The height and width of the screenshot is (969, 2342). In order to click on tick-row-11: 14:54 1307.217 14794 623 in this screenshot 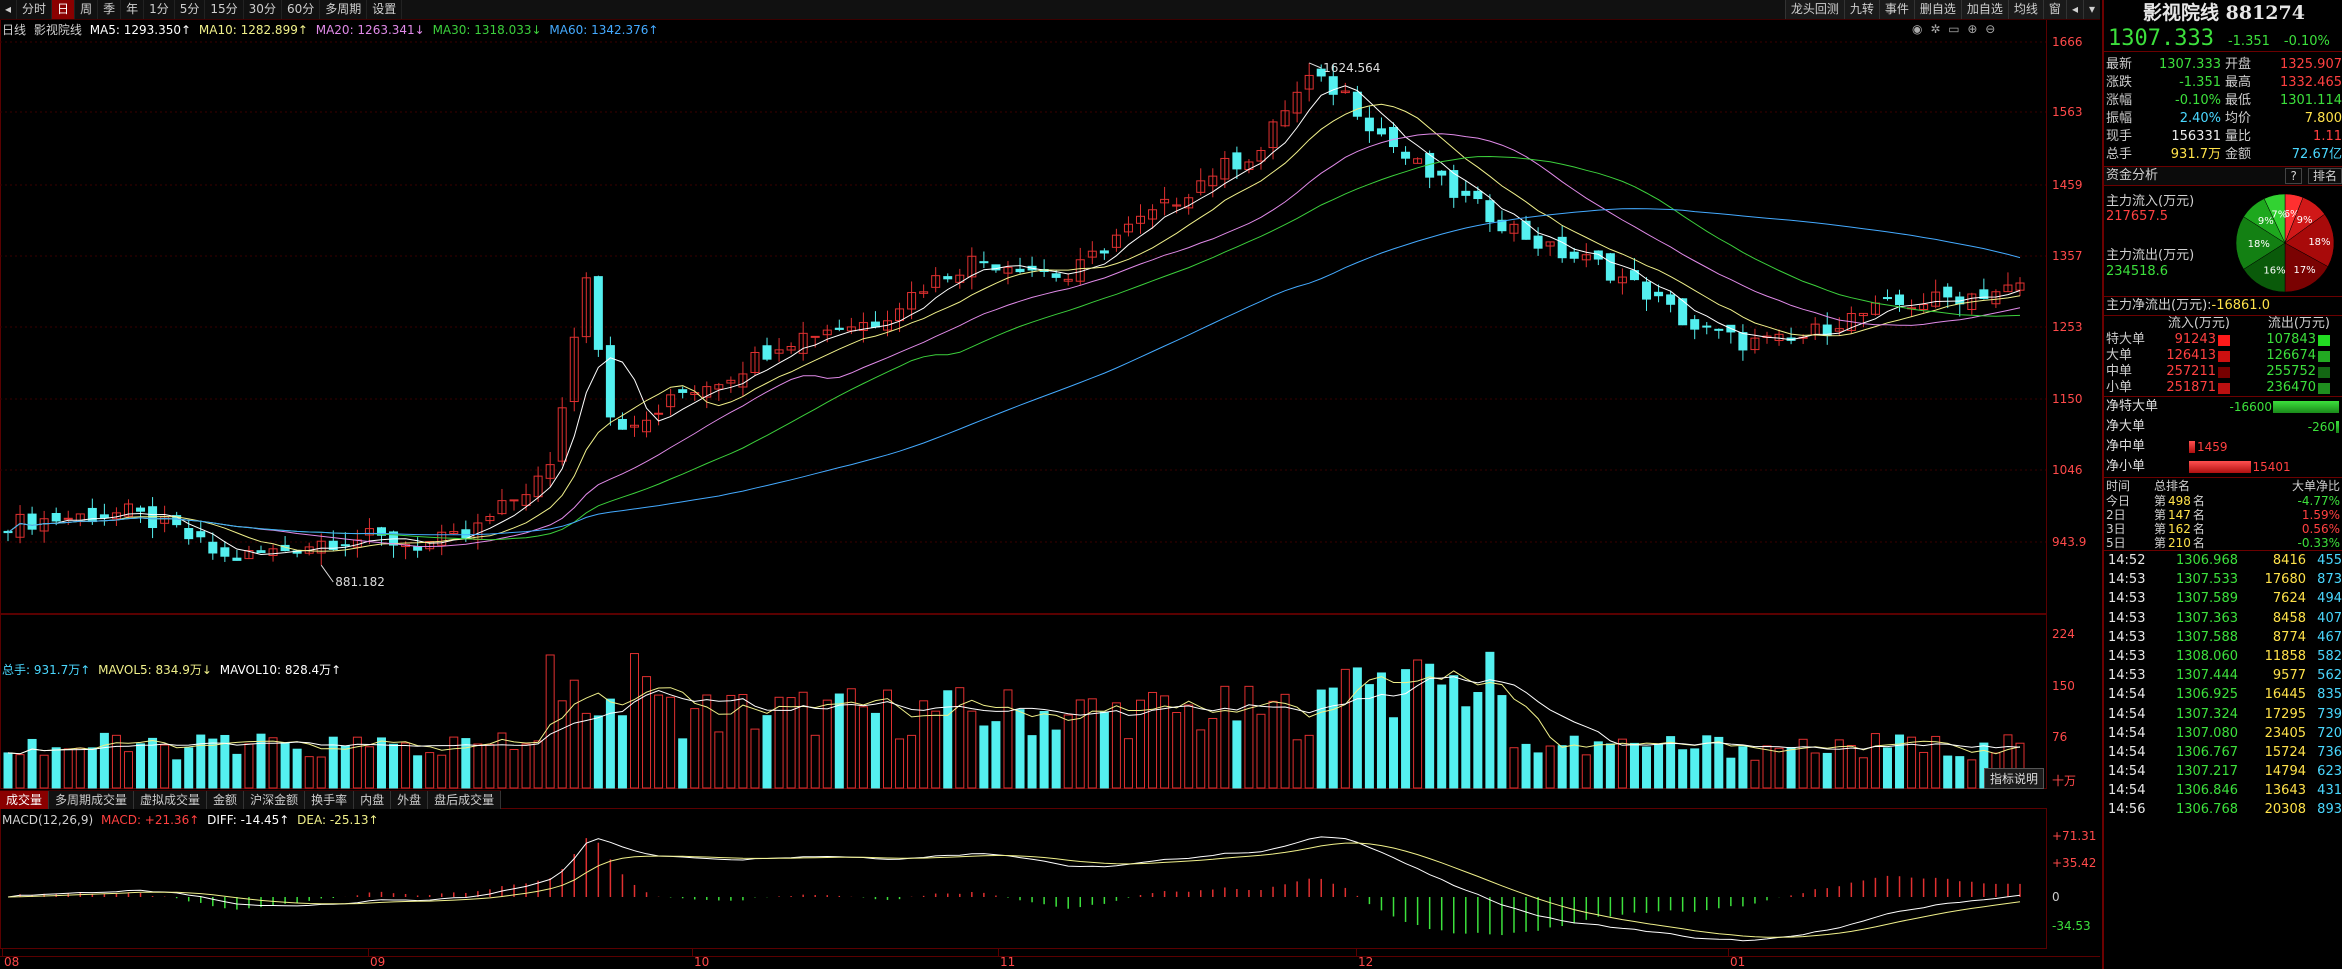, I will do `click(2223, 771)`.